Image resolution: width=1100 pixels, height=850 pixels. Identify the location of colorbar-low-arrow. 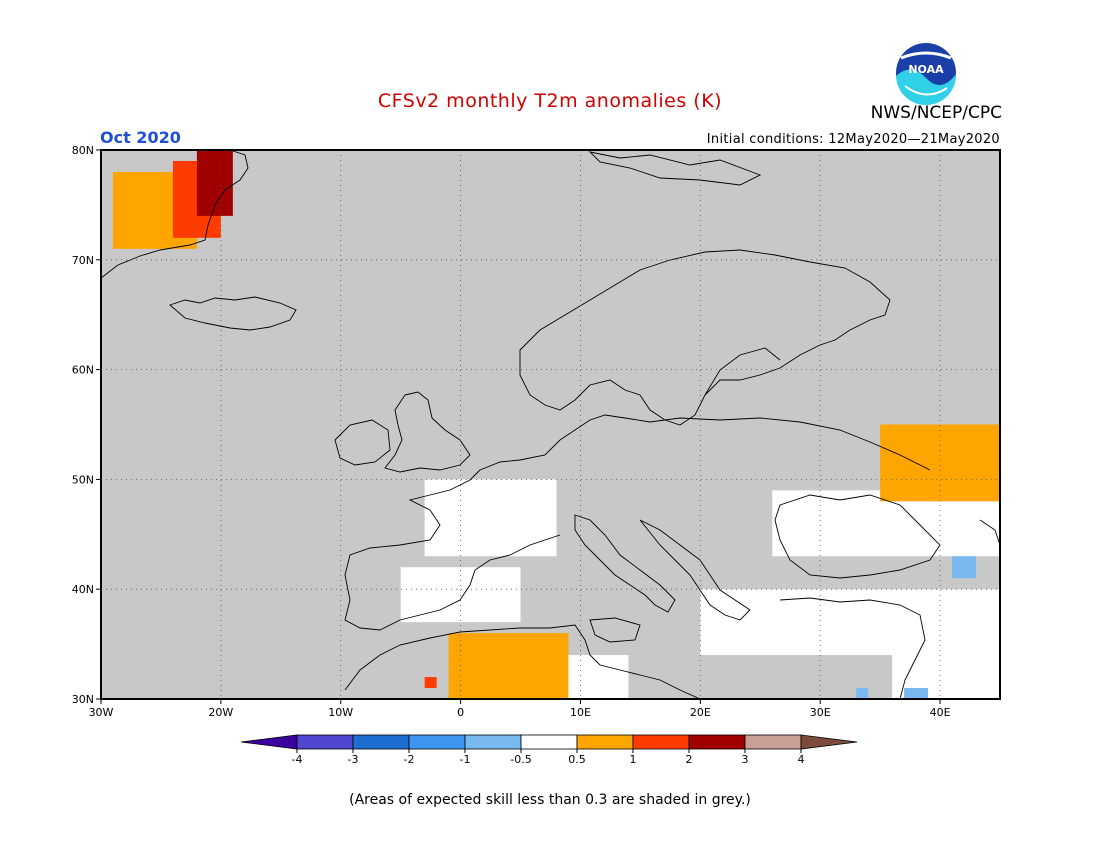
(269, 742).